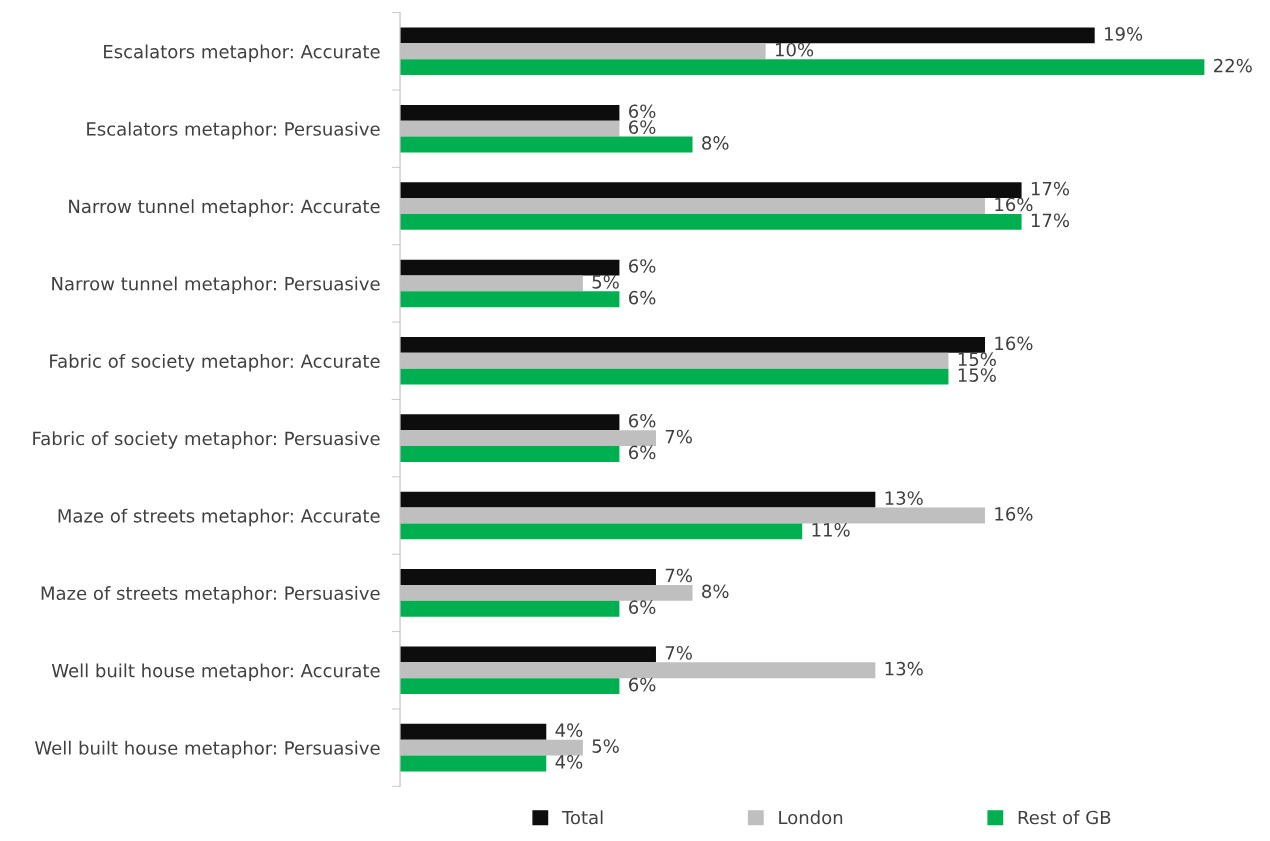 This screenshot has width=1270, height=841. I want to click on y-tick-label: Narrow tunnel metaphor: Persuasive, so click(216, 285).